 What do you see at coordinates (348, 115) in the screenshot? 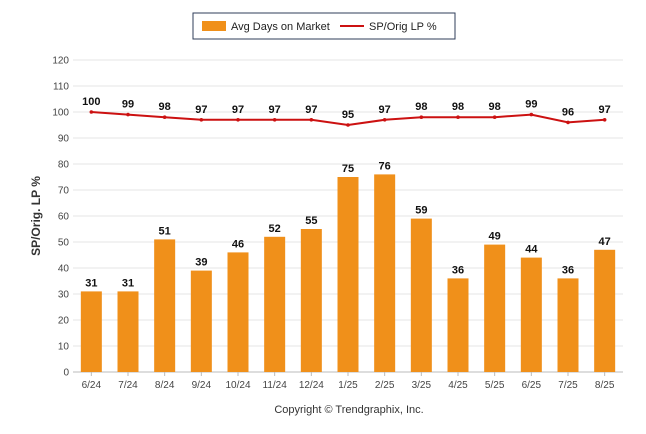
I see `line-data-label: 95` at bounding box center [348, 115].